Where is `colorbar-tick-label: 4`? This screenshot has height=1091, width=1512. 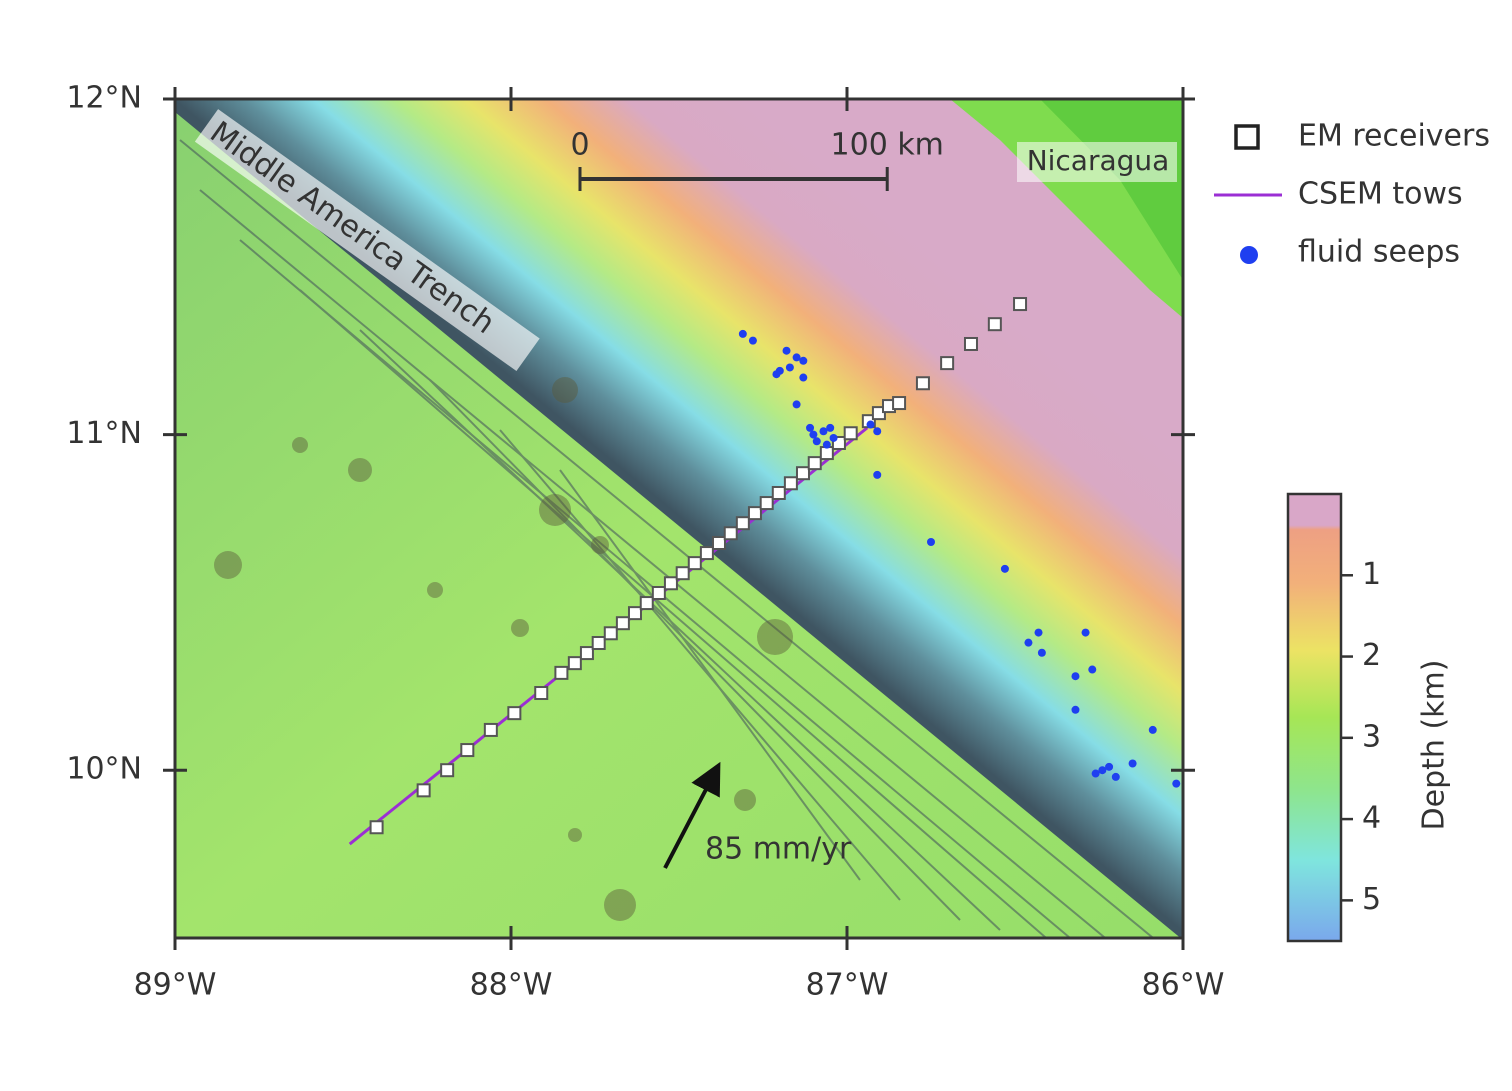
colorbar-tick-label: 4 is located at coordinates (1371, 818).